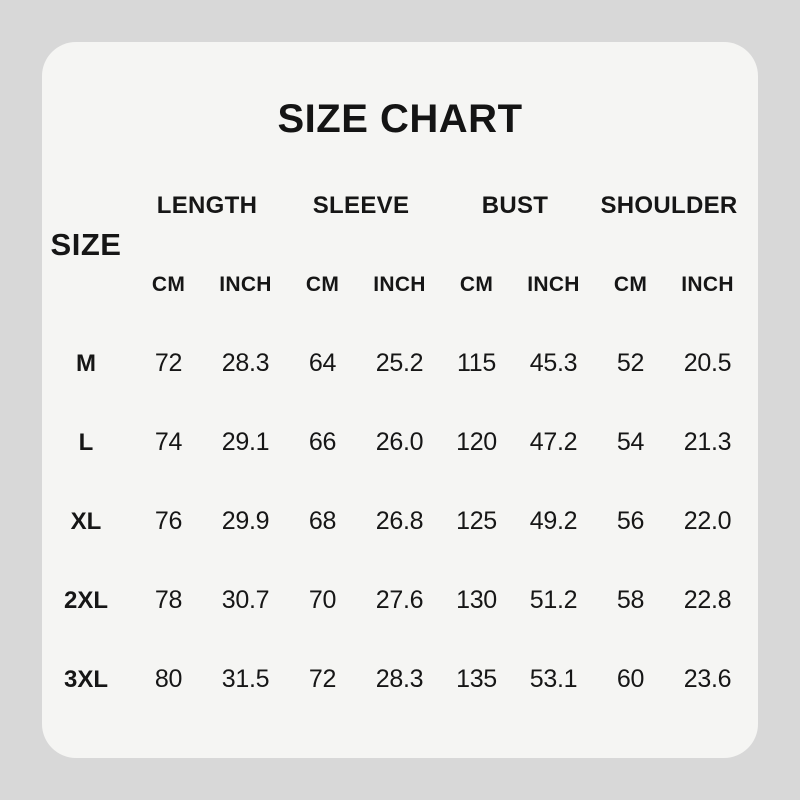 The width and height of the screenshot is (800, 800). What do you see at coordinates (245, 521) in the screenshot?
I see `measurement-value: 29.9` at bounding box center [245, 521].